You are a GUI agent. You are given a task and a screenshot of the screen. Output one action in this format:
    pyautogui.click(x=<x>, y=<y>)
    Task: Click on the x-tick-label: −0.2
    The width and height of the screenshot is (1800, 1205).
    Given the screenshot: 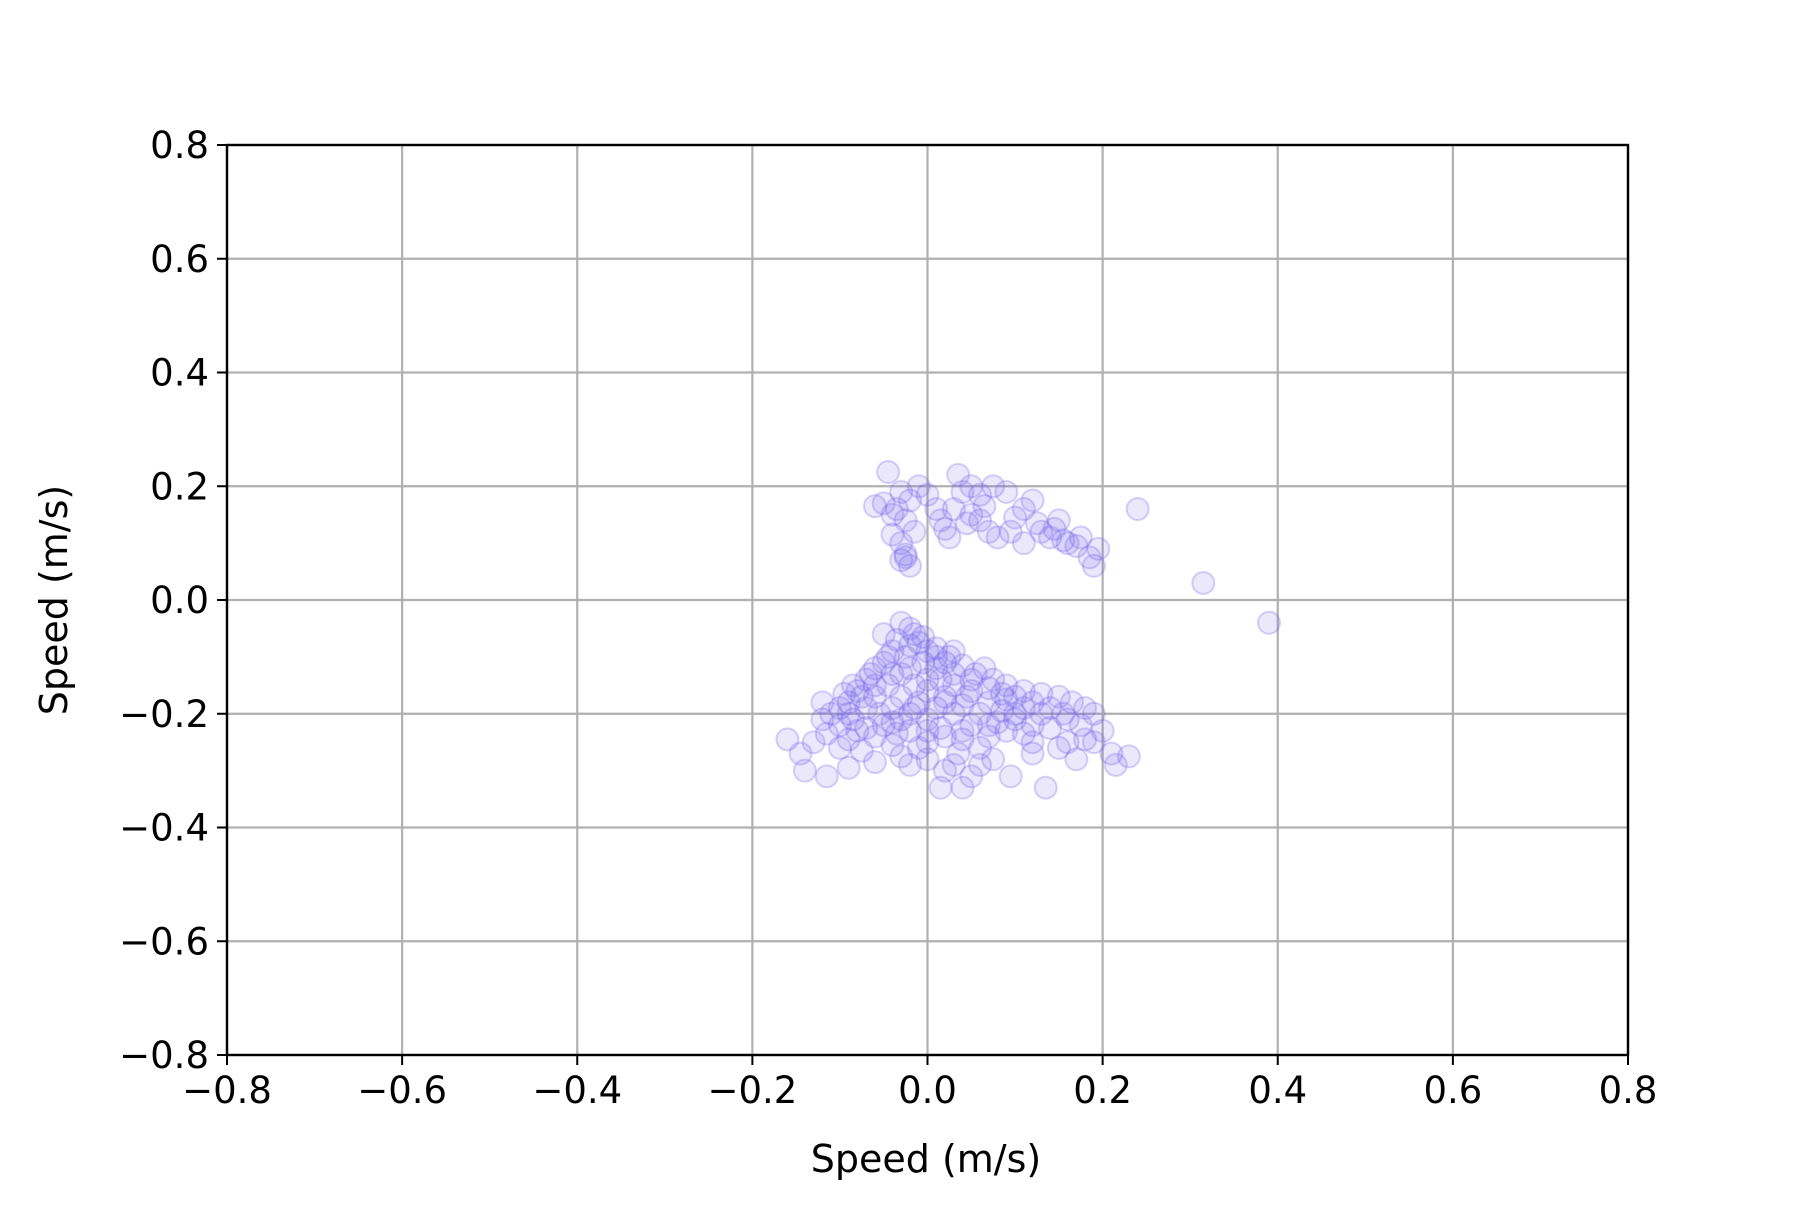 What is the action you would take?
    pyautogui.click(x=752, y=1090)
    